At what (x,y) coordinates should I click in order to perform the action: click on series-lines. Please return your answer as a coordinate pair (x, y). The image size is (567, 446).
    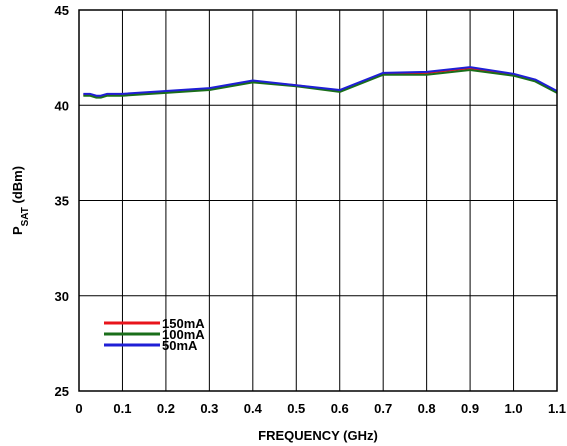
    Looking at the image, I should click on (320, 82).